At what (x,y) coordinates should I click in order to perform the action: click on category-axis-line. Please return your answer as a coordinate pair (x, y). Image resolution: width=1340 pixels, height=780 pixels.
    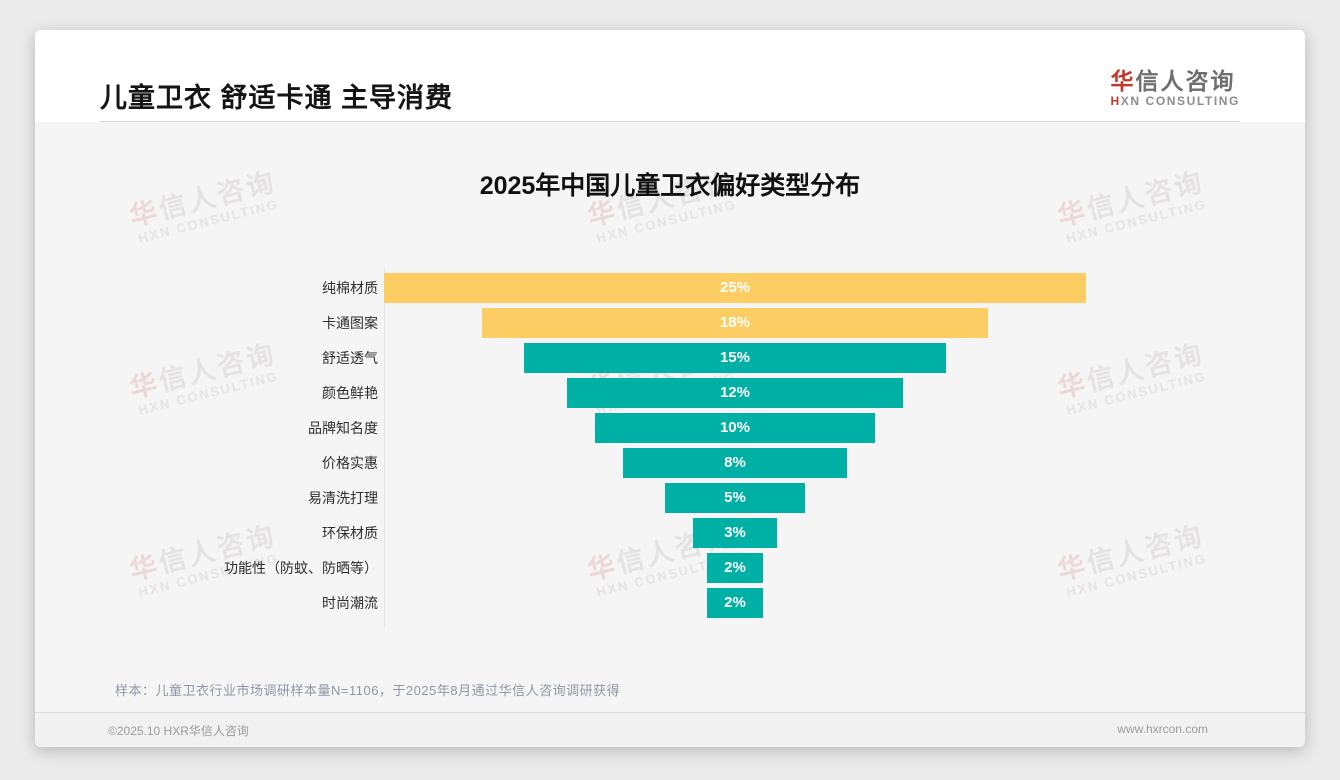
    Looking at the image, I should click on (384, 448).